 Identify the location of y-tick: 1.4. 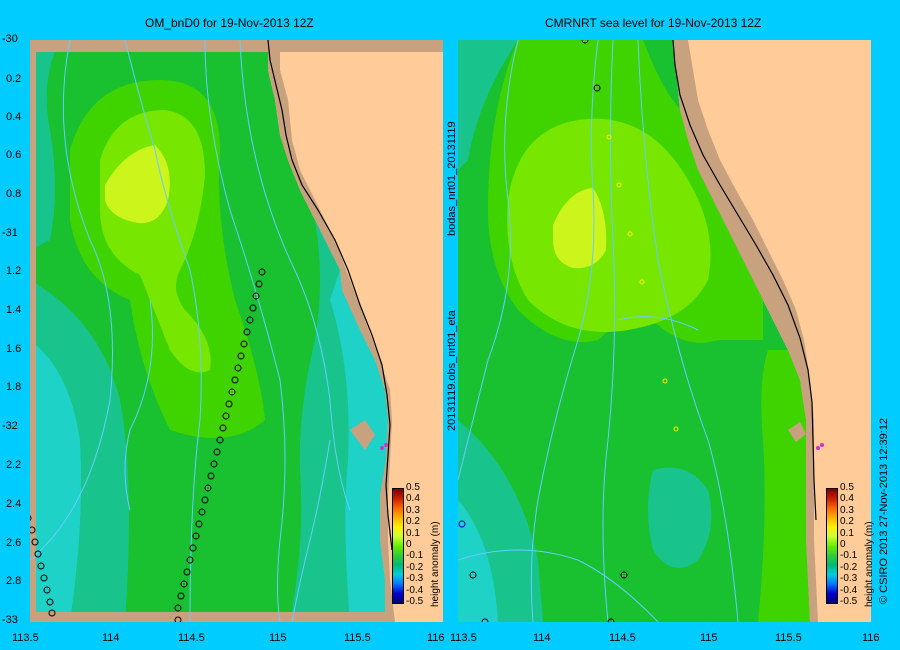
(14, 310).